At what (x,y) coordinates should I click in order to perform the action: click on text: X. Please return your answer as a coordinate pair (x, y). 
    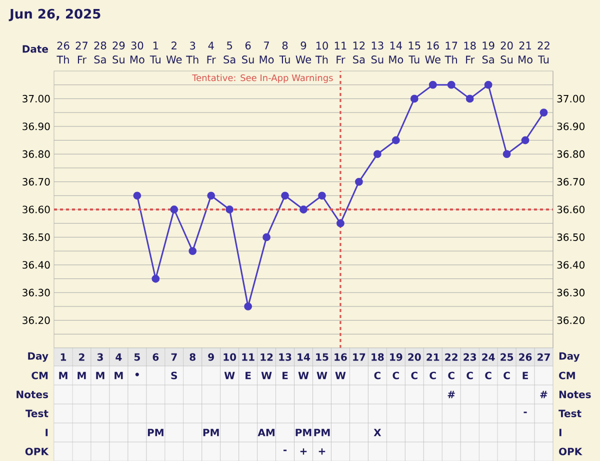
    Looking at the image, I should click on (378, 432).